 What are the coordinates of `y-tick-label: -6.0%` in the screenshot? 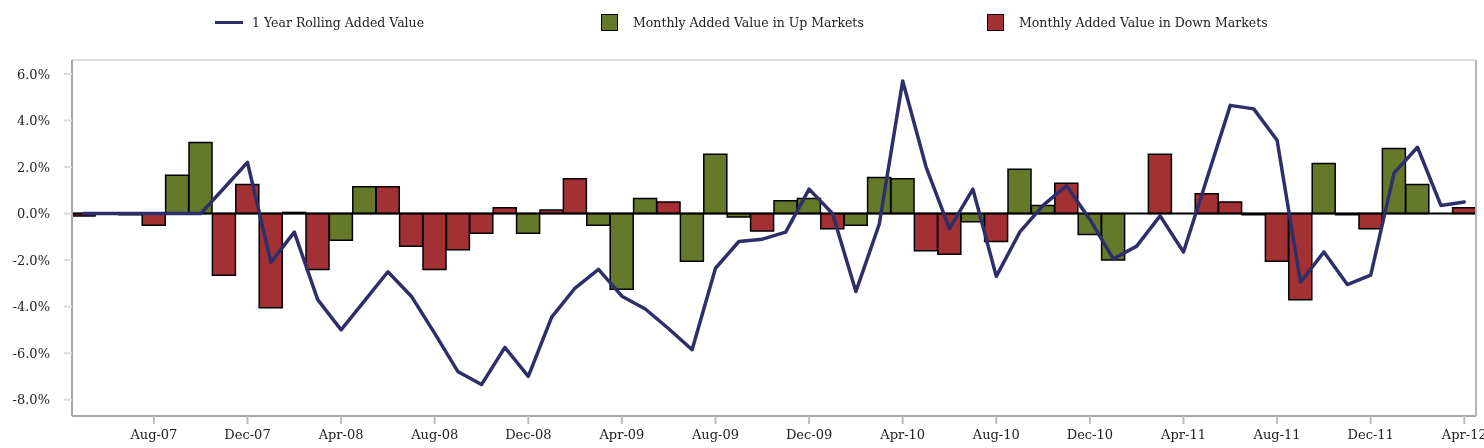 It's located at (31, 353).